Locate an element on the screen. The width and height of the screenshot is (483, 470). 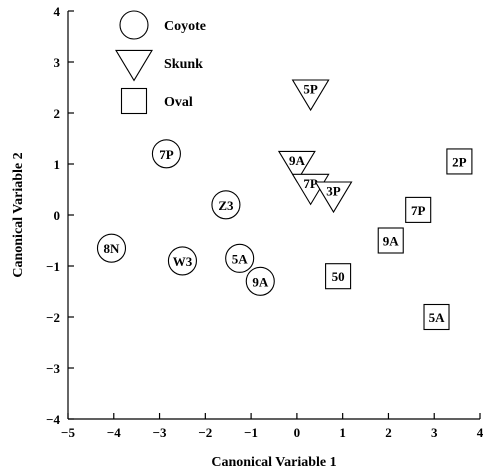
x-axis-title: Canonical Variable 1 is located at coordinates (273, 462).